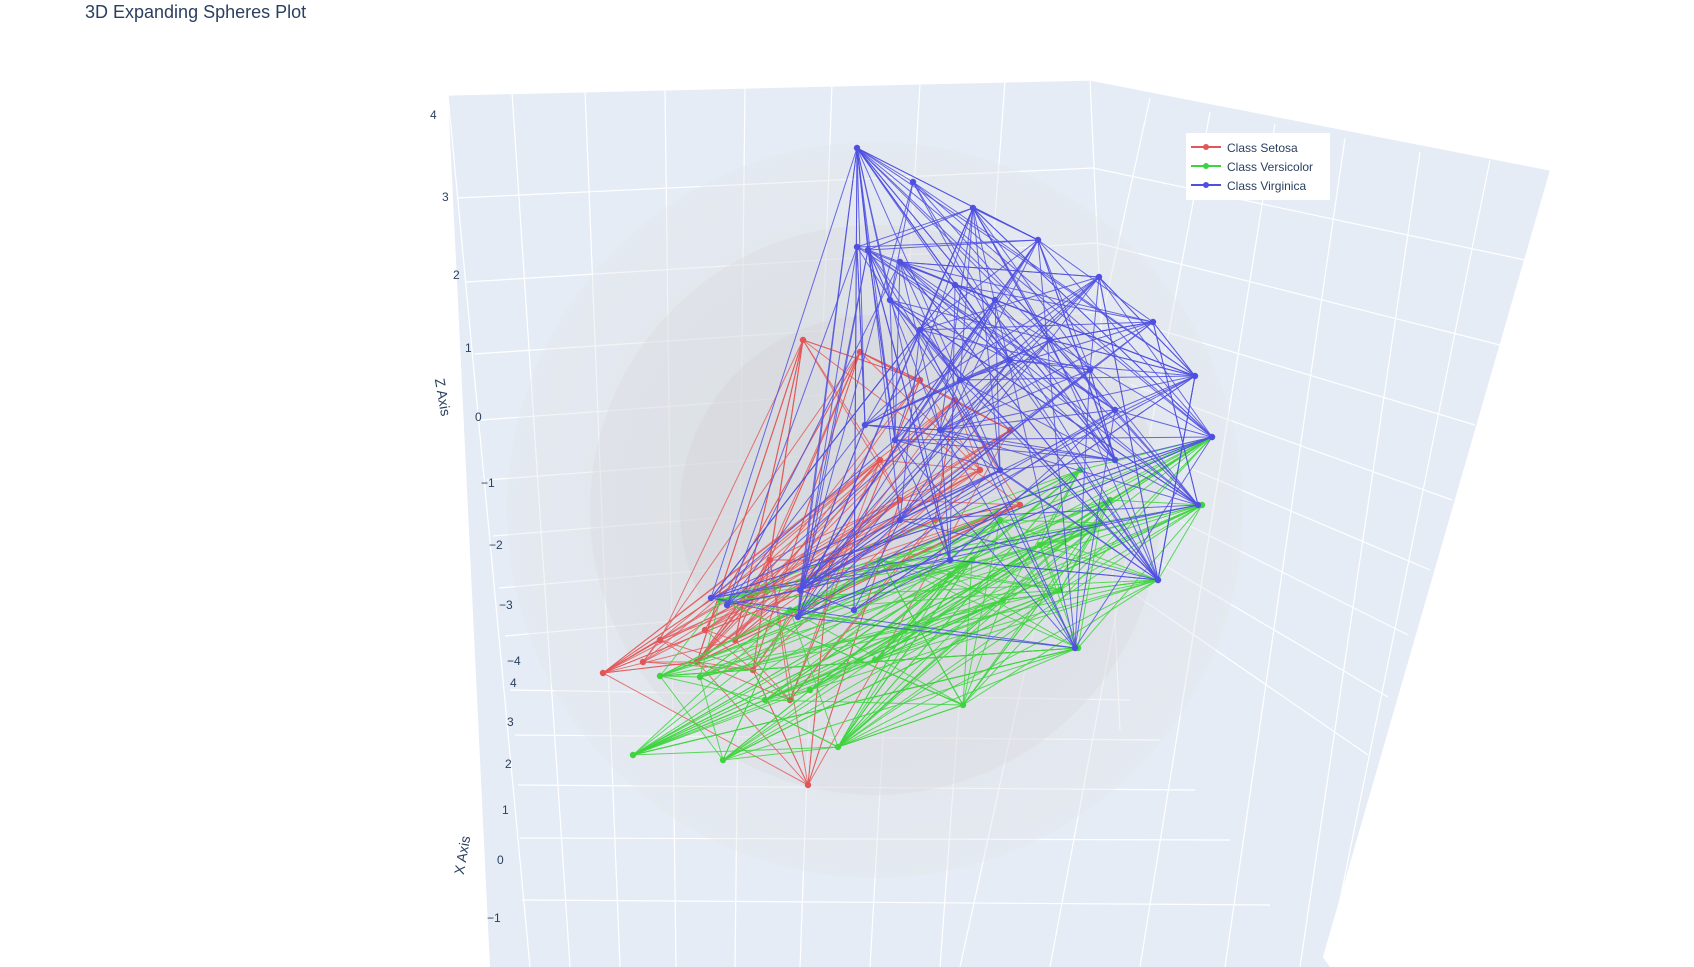 The width and height of the screenshot is (1694, 967). Describe the element at coordinates (1252, 167) in the screenshot. I see `legend-item-versicolor: Class Versicolor` at that location.